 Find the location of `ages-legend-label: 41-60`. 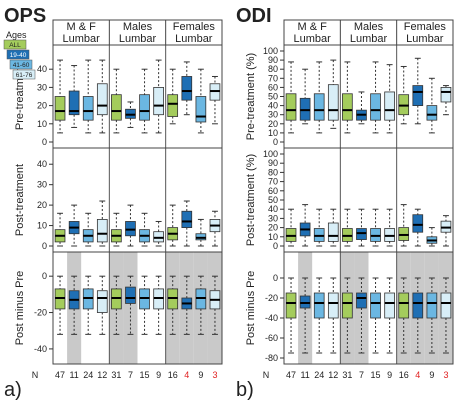

ages-legend-label: 41-60 is located at coordinates (21, 65).